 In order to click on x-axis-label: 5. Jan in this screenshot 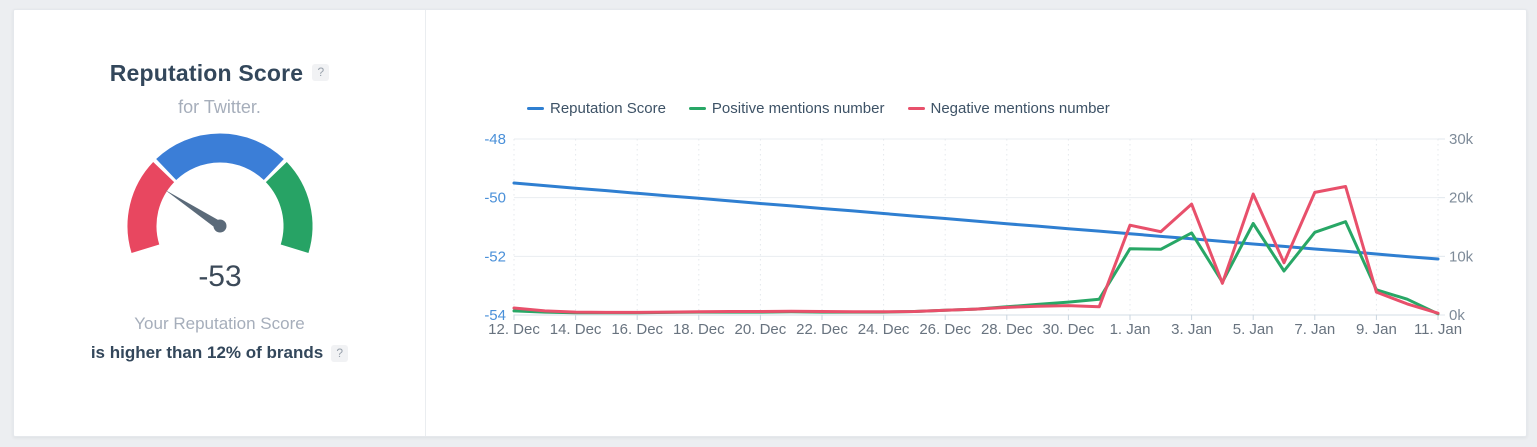, I will do `click(1253, 329)`.